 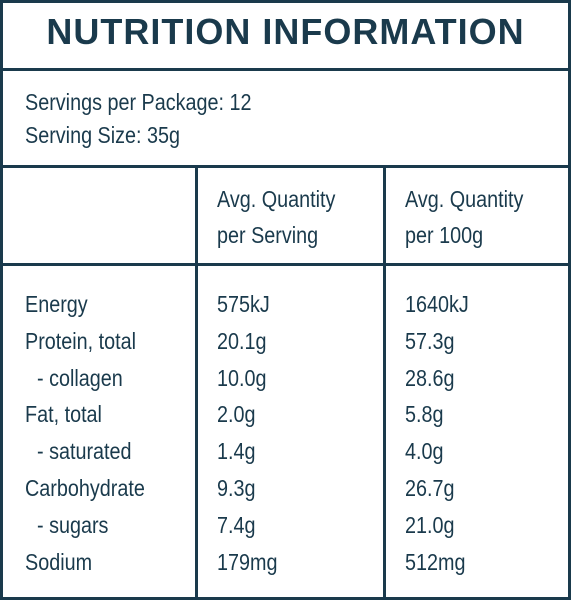 I want to click on nutrient-name: Carbohydrate, so click(x=85, y=488).